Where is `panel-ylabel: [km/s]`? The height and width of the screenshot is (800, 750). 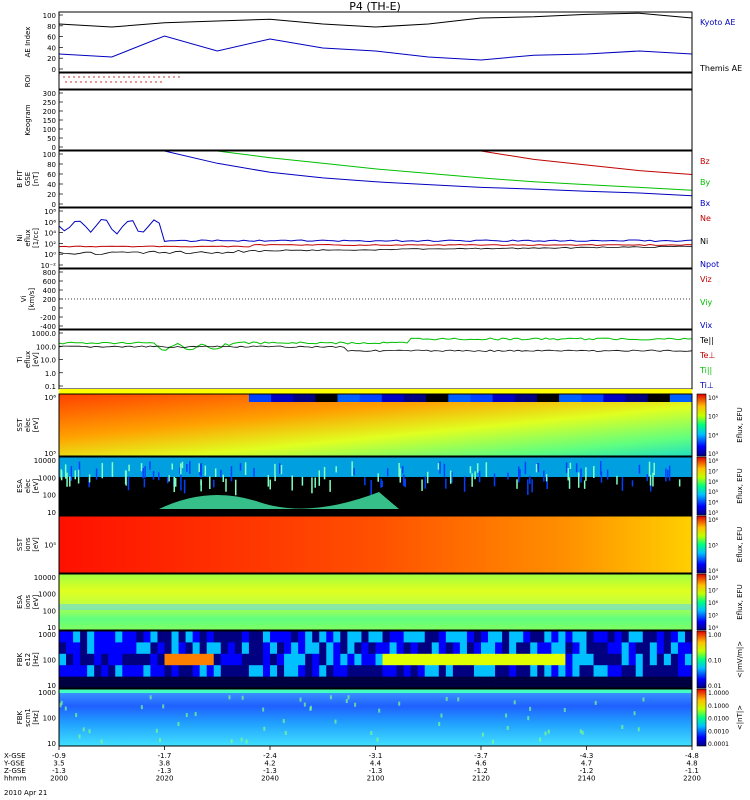
panel-ylabel: [km/s] is located at coordinates (32, 299).